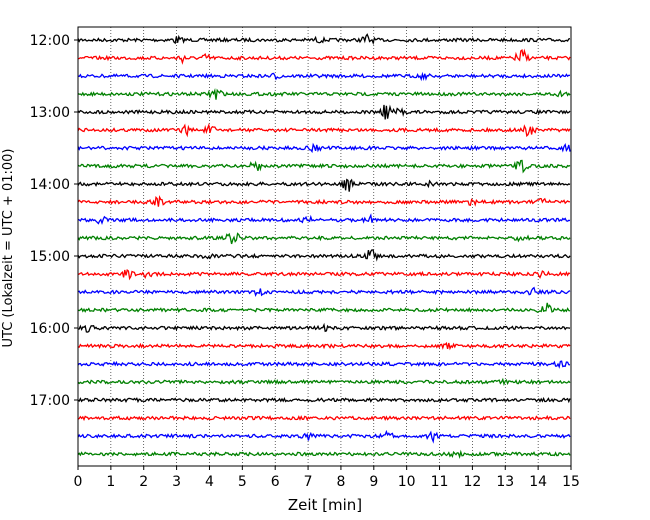 The height and width of the screenshot is (520, 650). What do you see at coordinates (50, 185) in the screenshot?
I see `y-tick-label: 14:00` at bounding box center [50, 185].